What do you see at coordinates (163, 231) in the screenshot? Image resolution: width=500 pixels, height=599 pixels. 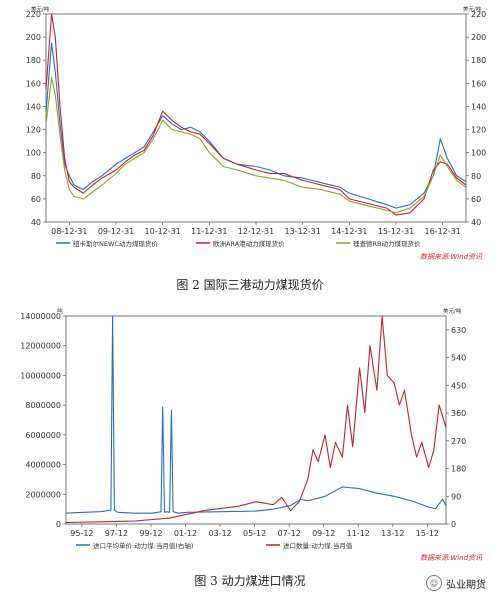 I see `x-tick-label: 10-12-31` at bounding box center [163, 231].